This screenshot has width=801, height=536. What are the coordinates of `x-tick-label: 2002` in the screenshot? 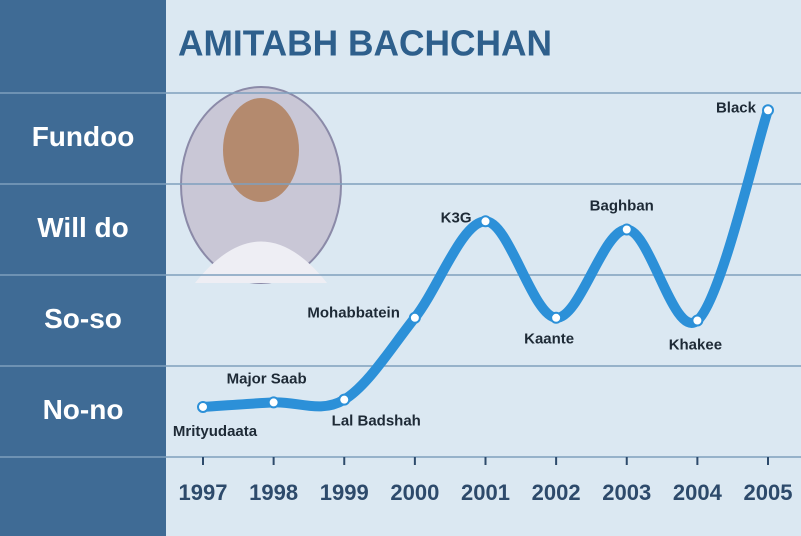 It's located at (556, 492).